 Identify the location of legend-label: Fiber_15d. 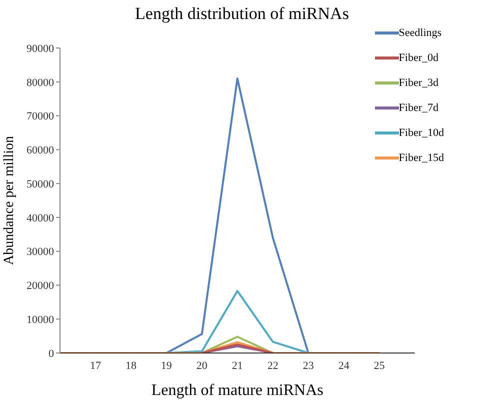
(421, 158).